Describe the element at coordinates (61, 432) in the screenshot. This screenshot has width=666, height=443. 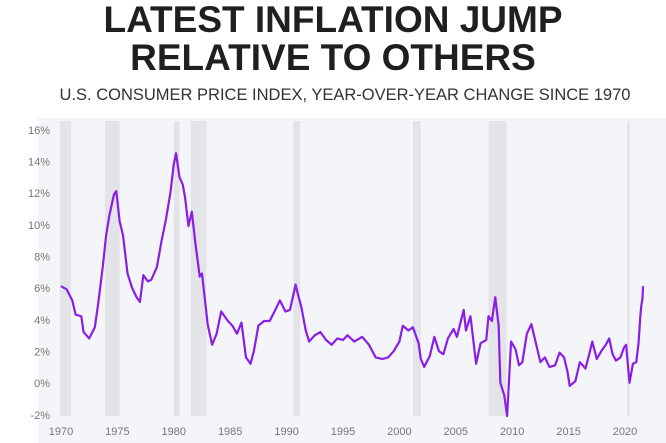
I see `x-tick-label: 1970` at that location.